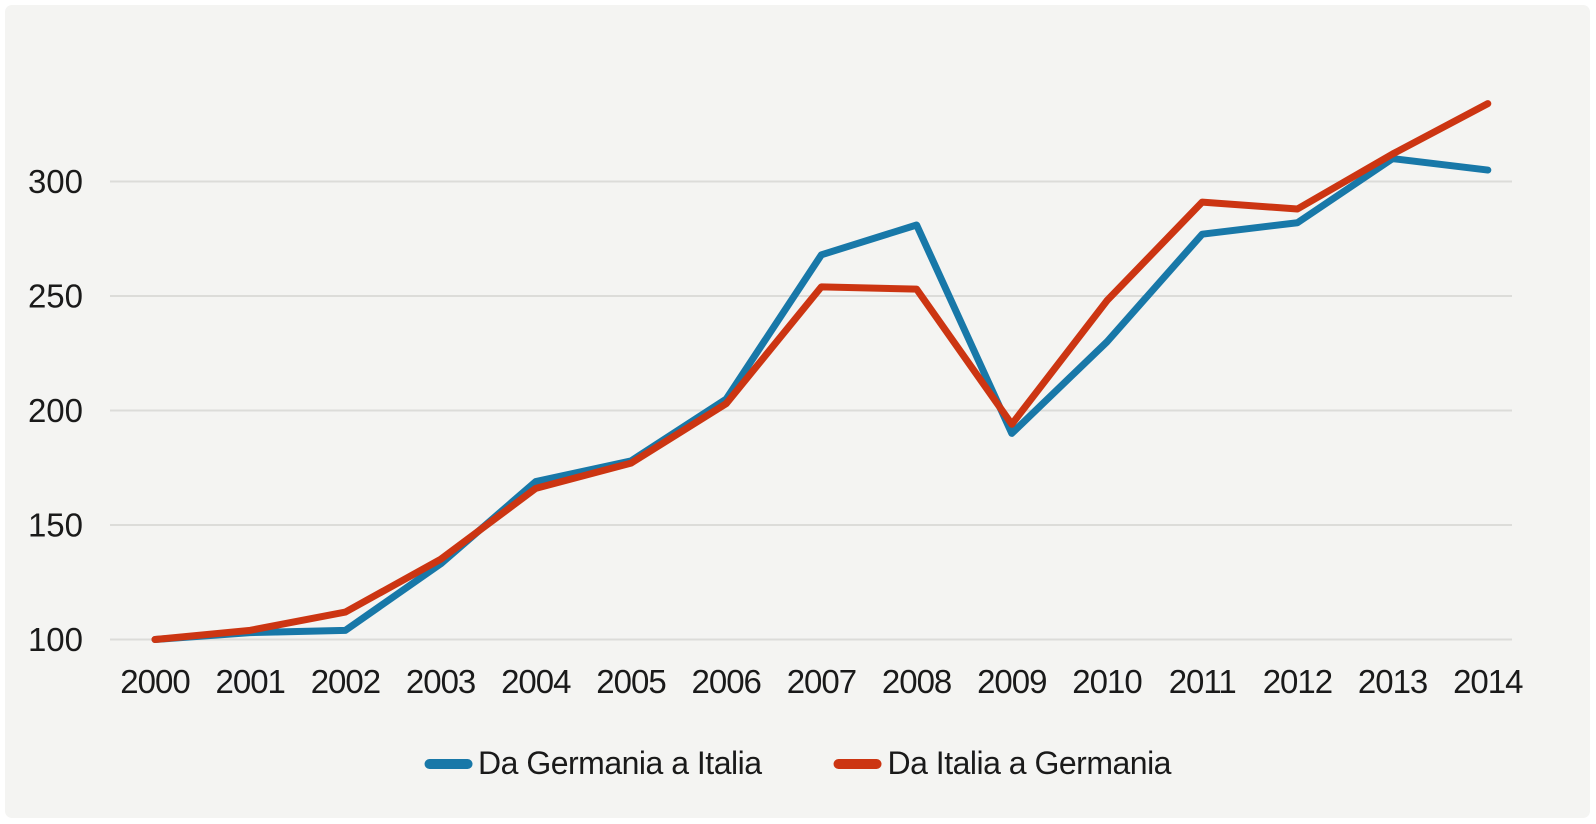 The width and height of the screenshot is (1596, 824). Describe the element at coordinates (1011, 681) in the screenshot. I see `x-axis-year-label: 2009` at that location.